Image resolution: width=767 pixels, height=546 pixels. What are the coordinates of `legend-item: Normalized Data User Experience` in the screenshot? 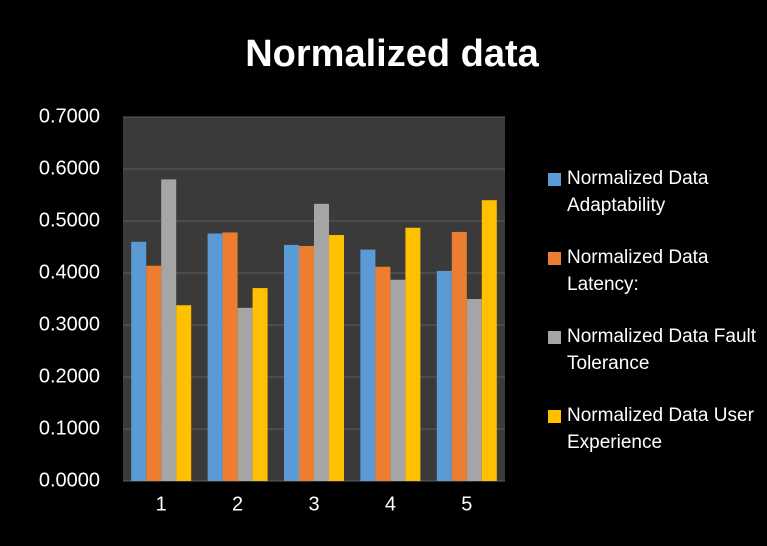 It's located at (653, 441).